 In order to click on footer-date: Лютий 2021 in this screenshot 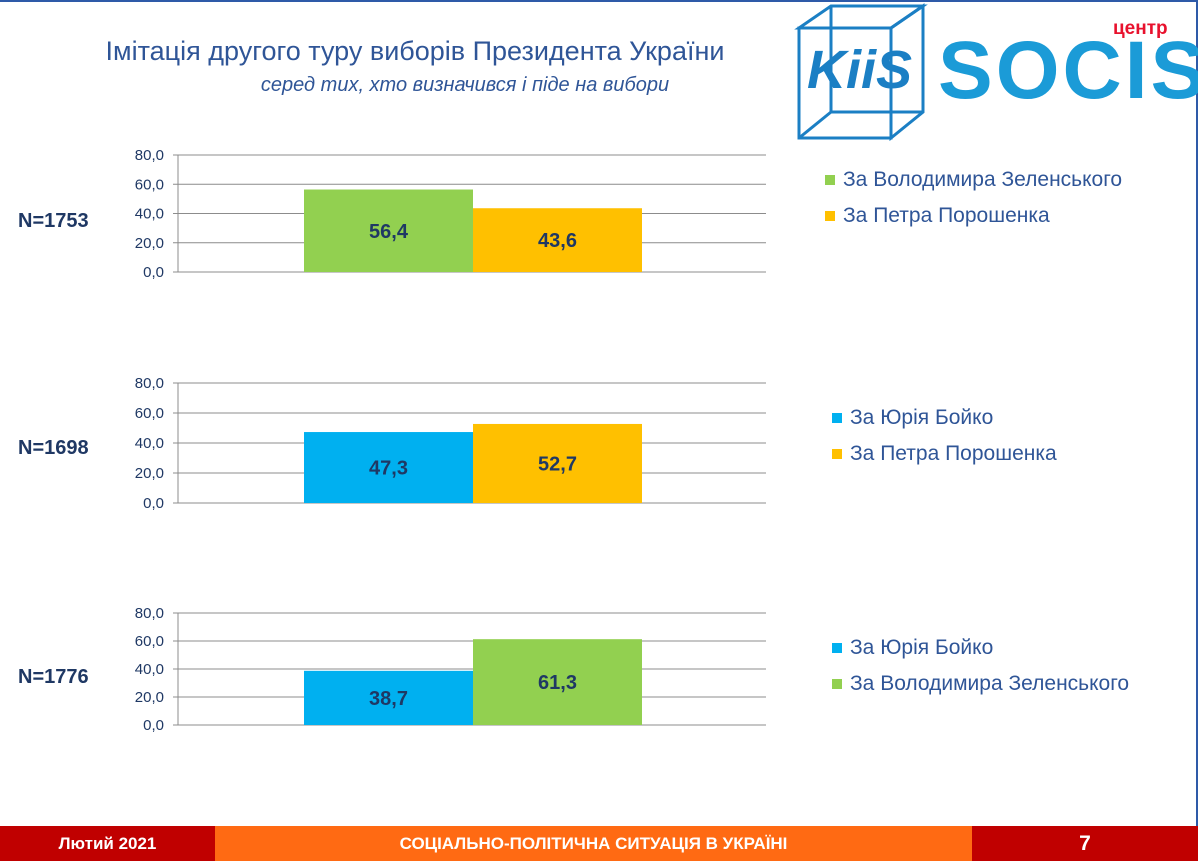, I will do `click(107, 843)`.